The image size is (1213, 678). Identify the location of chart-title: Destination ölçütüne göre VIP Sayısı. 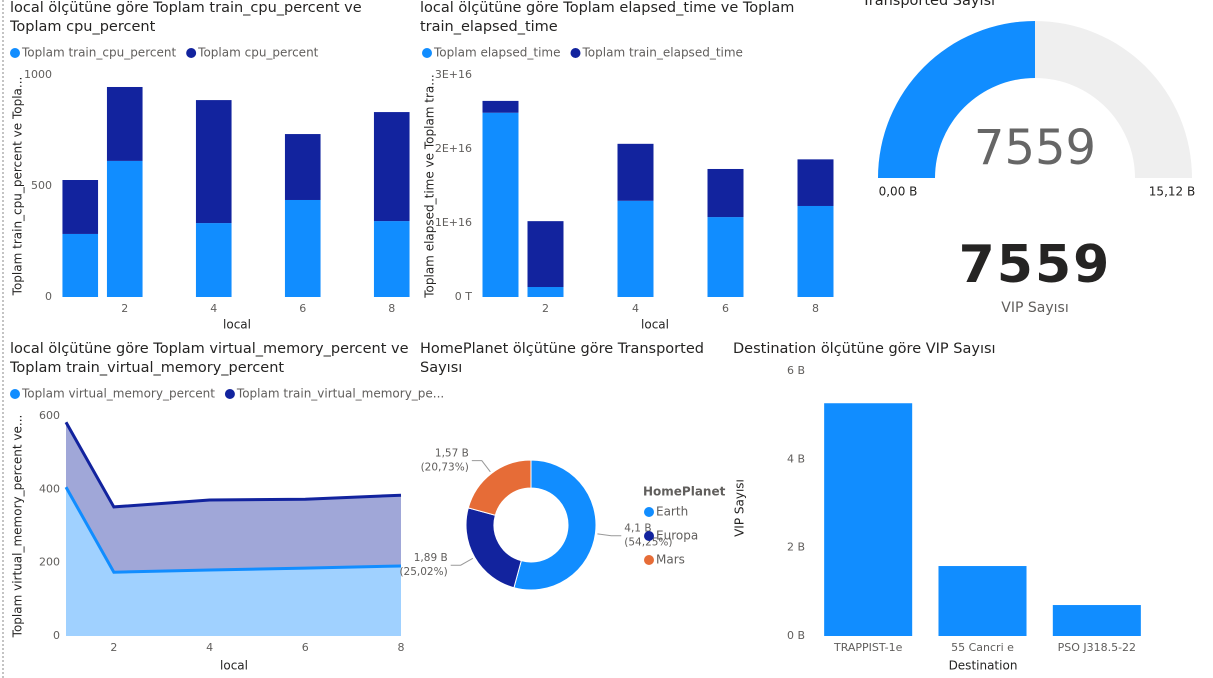
(864, 349).